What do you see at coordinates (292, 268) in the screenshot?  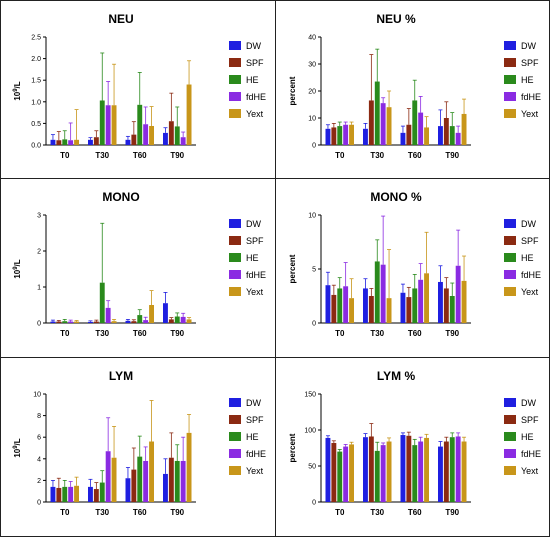 I see `y-axis-label: percent` at bounding box center [292, 268].